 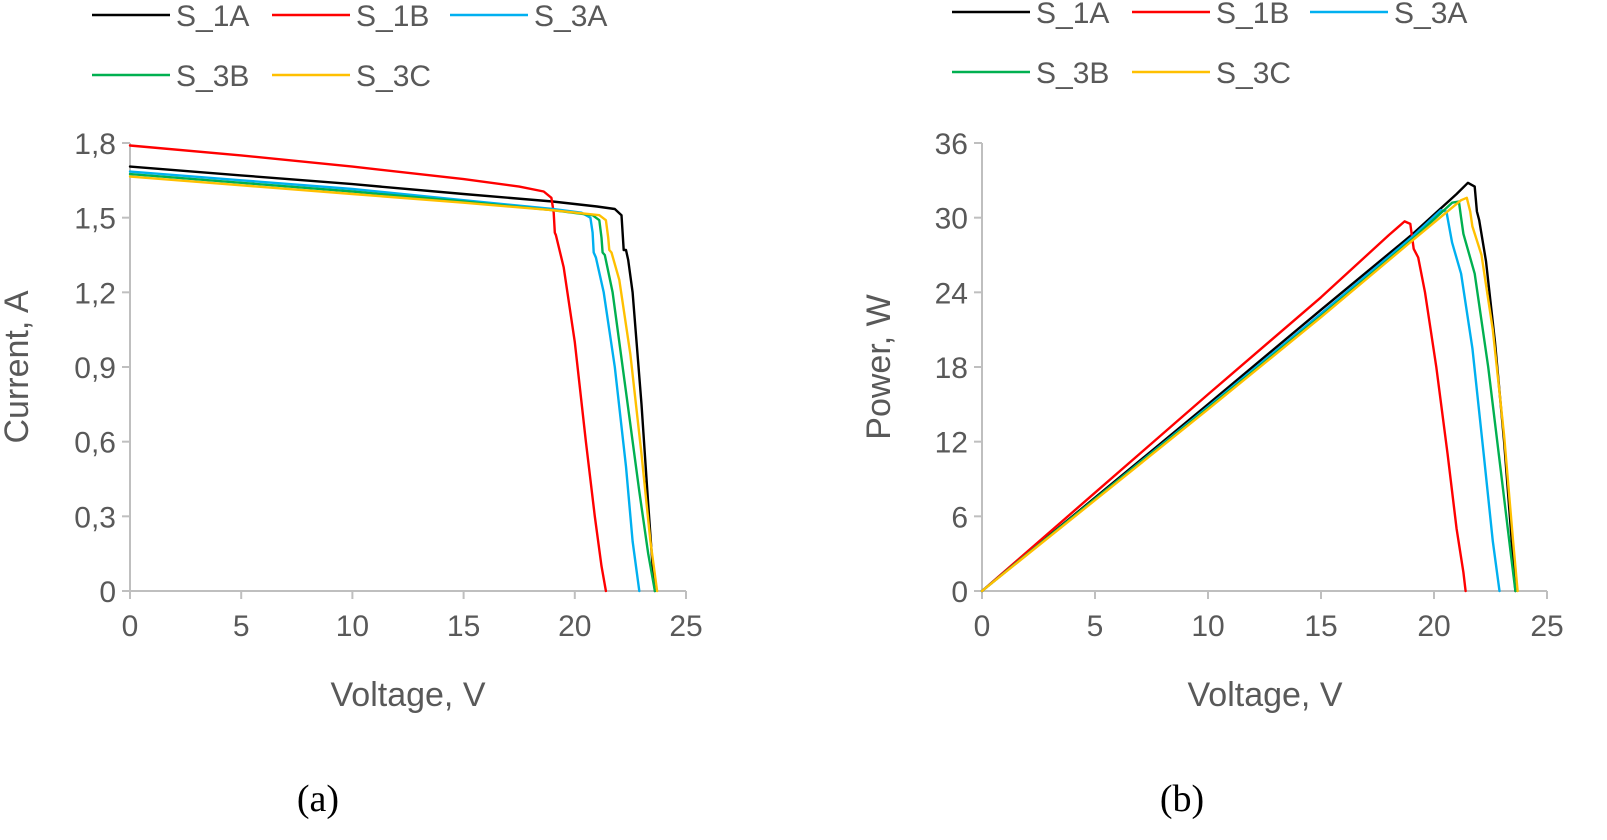 What do you see at coordinates (212, 76) in the screenshot?
I see `legend-label-a-s3b: S_3B` at bounding box center [212, 76].